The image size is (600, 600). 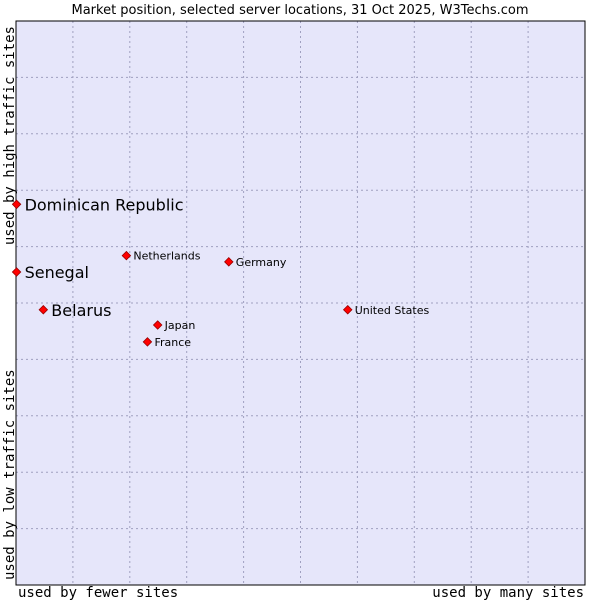 What do you see at coordinates (57, 272) in the screenshot?
I see `point-label-senegal: Senegal` at bounding box center [57, 272].